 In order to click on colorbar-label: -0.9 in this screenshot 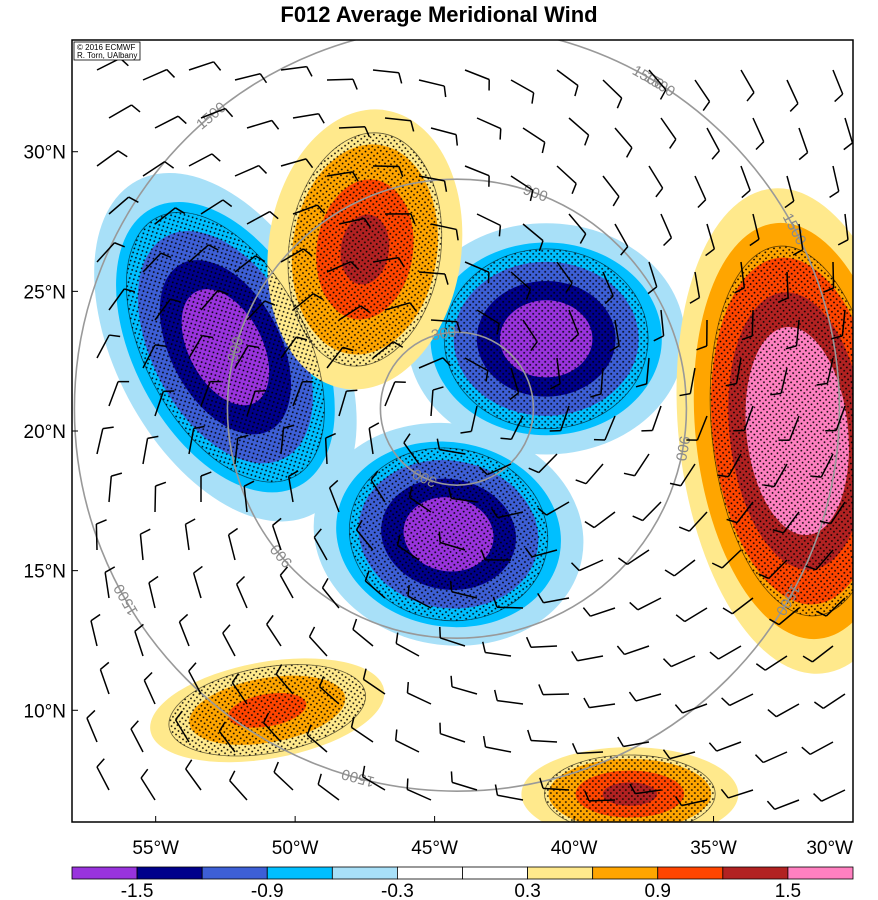, I will do `click(267, 890)`.